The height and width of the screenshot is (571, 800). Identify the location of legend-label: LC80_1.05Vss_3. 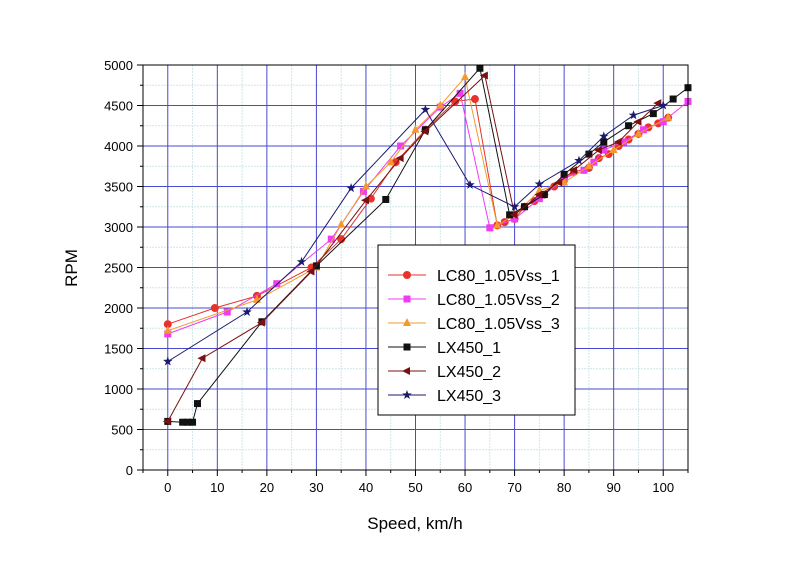
(498, 324).